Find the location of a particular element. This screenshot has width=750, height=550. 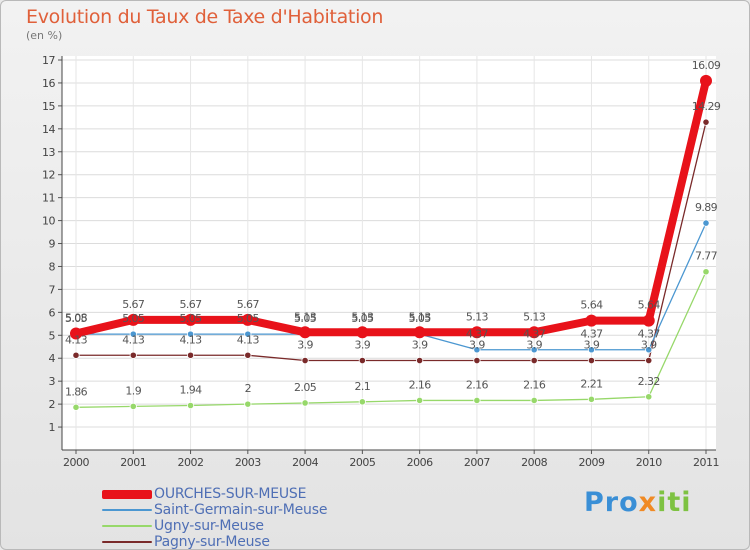

legend-swatch-saint-germain is located at coordinates (127, 510).